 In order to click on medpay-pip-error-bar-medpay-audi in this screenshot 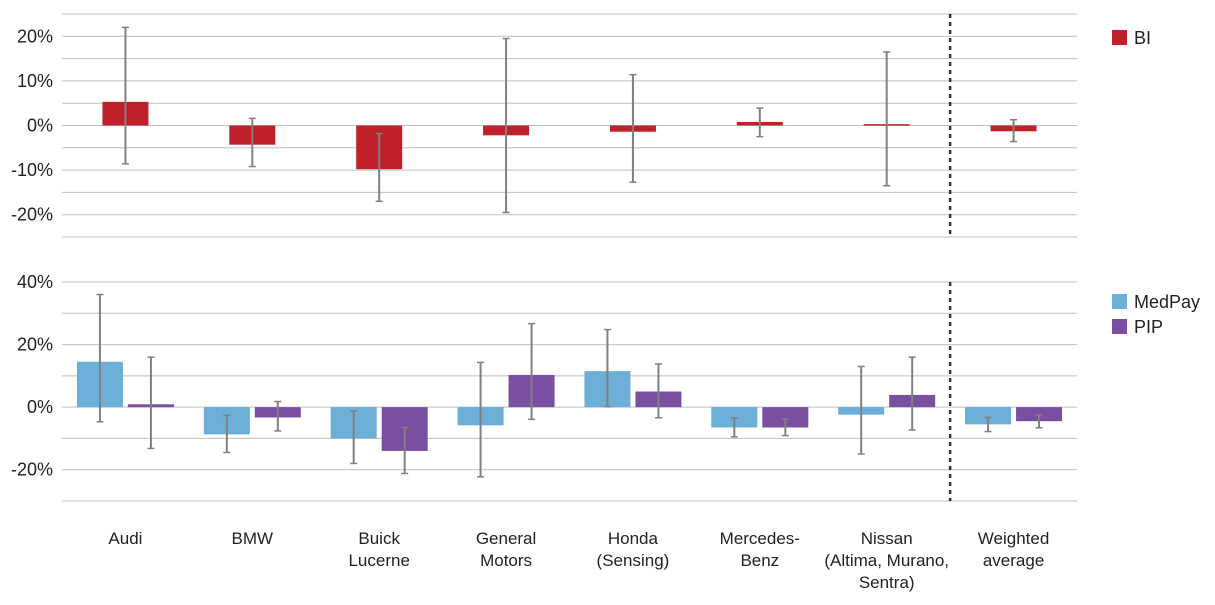, I will do `click(100, 358)`.